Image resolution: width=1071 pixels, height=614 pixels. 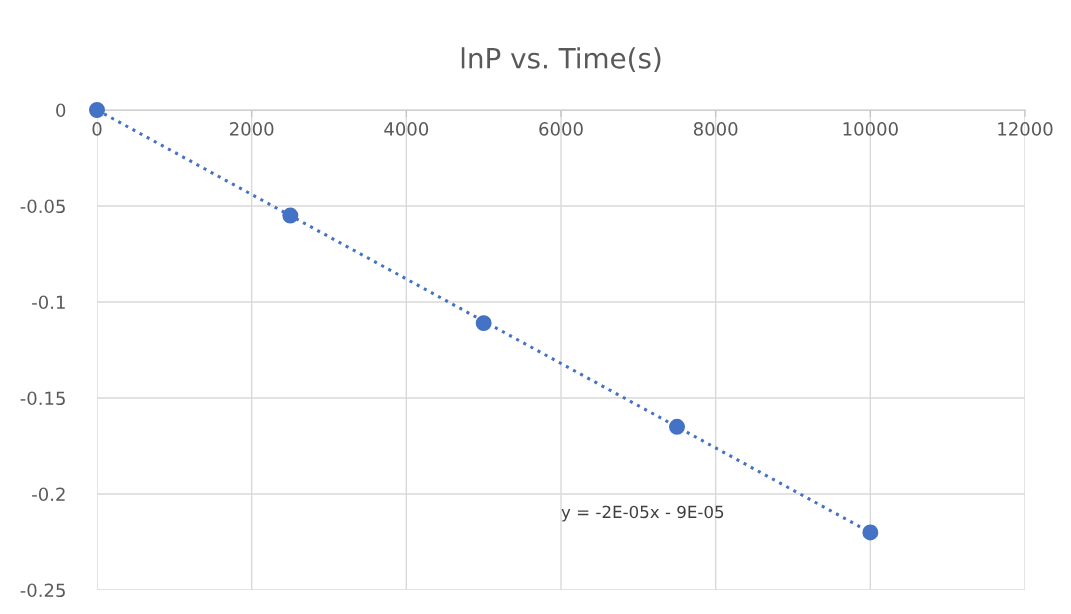 I want to click on x-tick-label: 0, so click(x=97, y=129).